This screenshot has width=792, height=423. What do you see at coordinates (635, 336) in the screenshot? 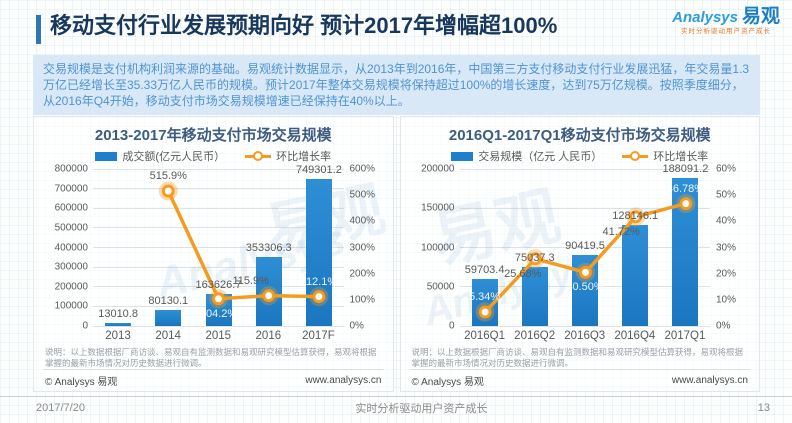
I see `x-axis-label: 2016Q4` at bounding box center [635, 336].